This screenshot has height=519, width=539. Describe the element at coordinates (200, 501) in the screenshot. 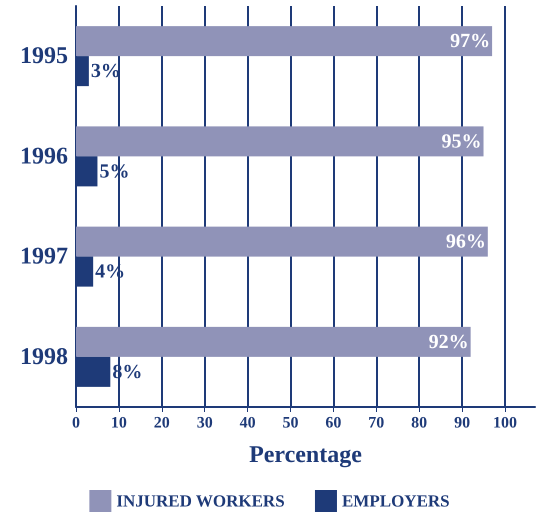

I see `legend-label: INJURED WORKERS` at that location.